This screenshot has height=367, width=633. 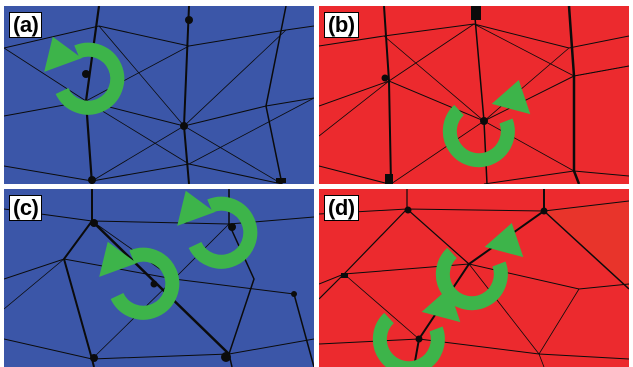 What do you see at coordinates (341, 25) in the screenshot?
I see `panel-b-label: (b)` at bounding box center [341, 25].